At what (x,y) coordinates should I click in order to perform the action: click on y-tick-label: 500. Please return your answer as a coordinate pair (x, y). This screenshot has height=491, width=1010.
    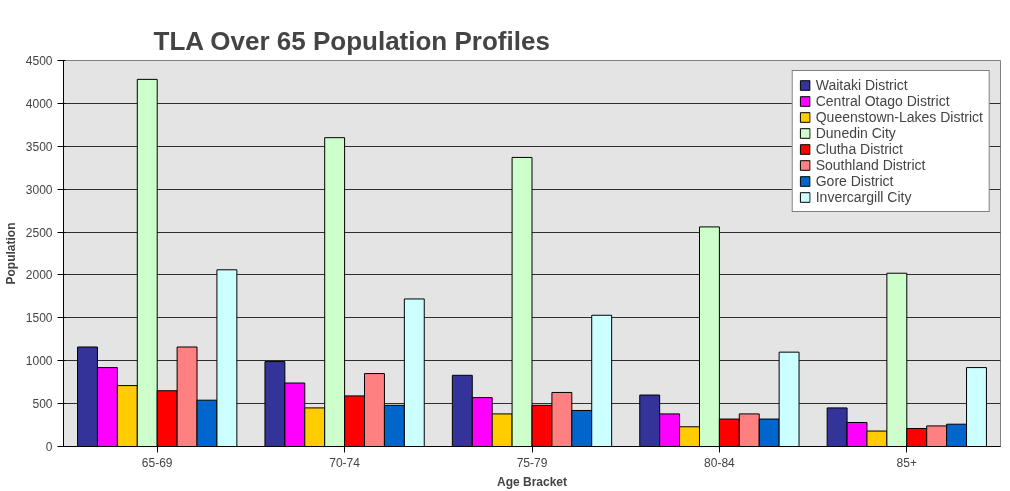
    Looking at the image, I should click on (42, 404).